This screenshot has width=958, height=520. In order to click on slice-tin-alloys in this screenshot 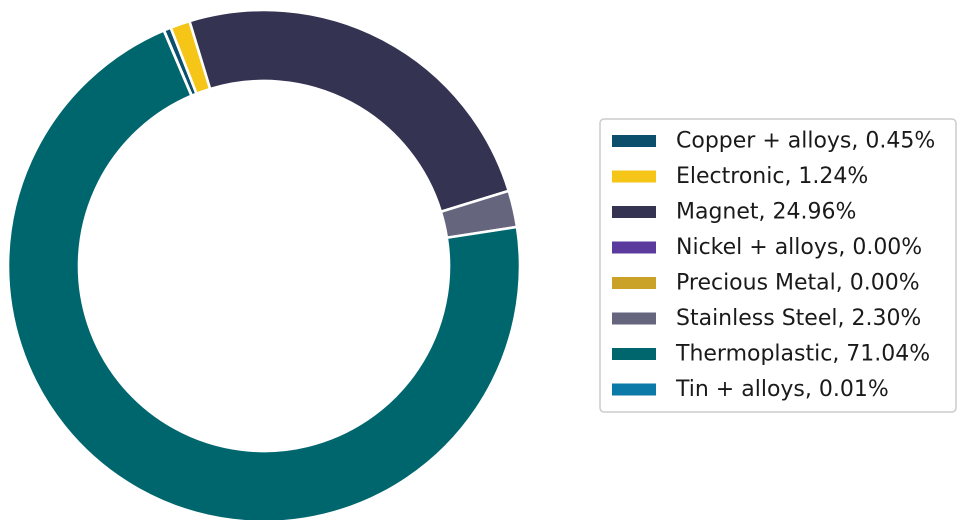, I will do `click(178, 63)`.